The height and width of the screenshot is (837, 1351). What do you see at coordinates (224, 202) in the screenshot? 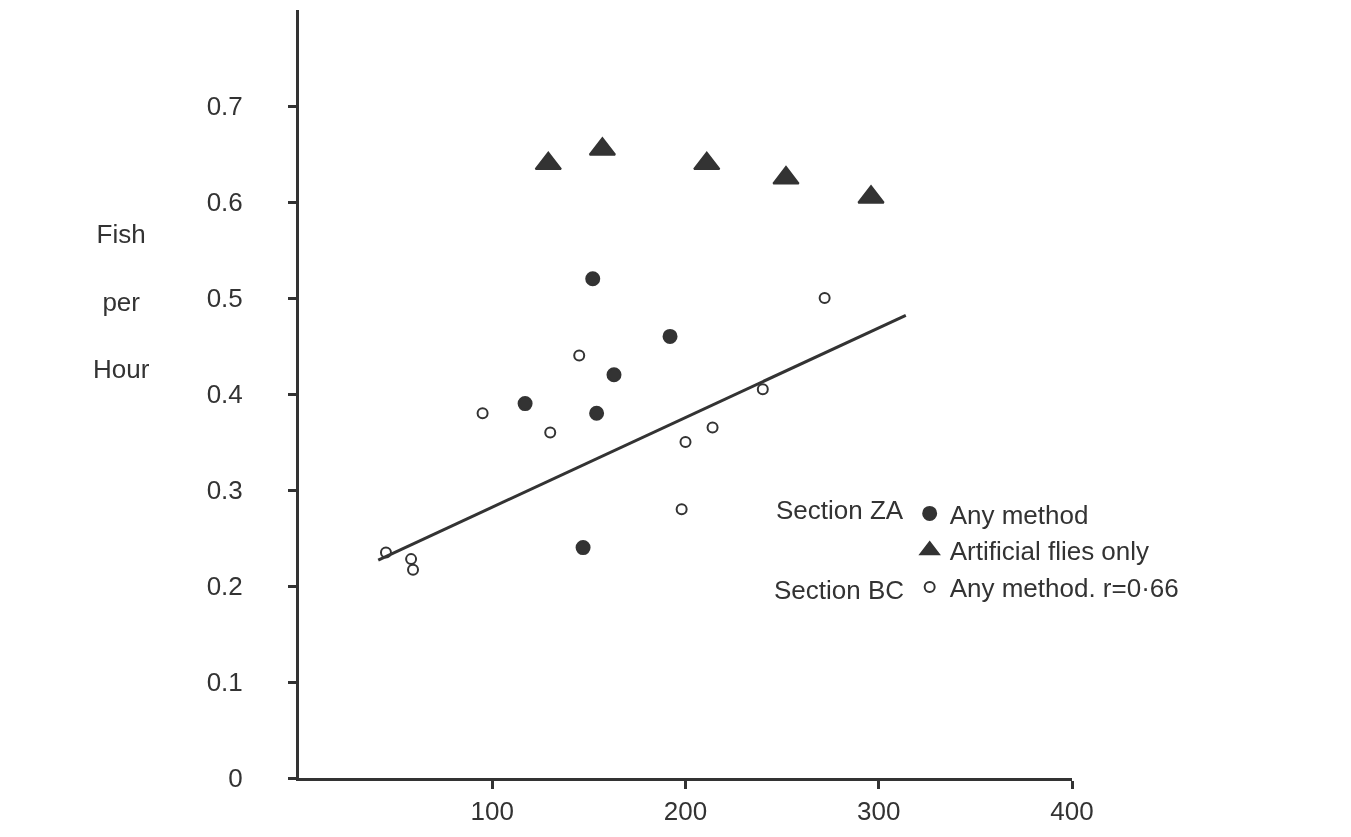
I see `y-tick-label: 0.6` at bounding box center [224, 202].